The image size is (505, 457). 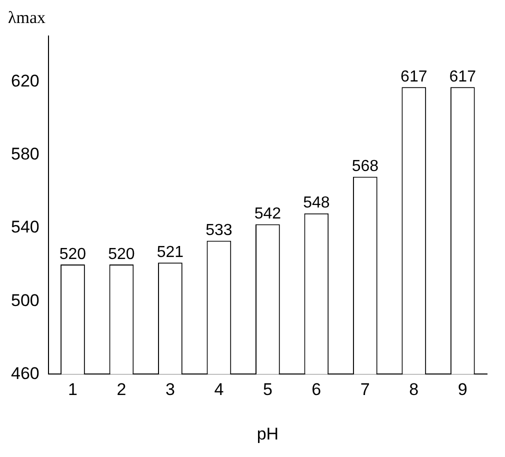 I want to click on x-tick-label: 6, so click(x=317, y=390).